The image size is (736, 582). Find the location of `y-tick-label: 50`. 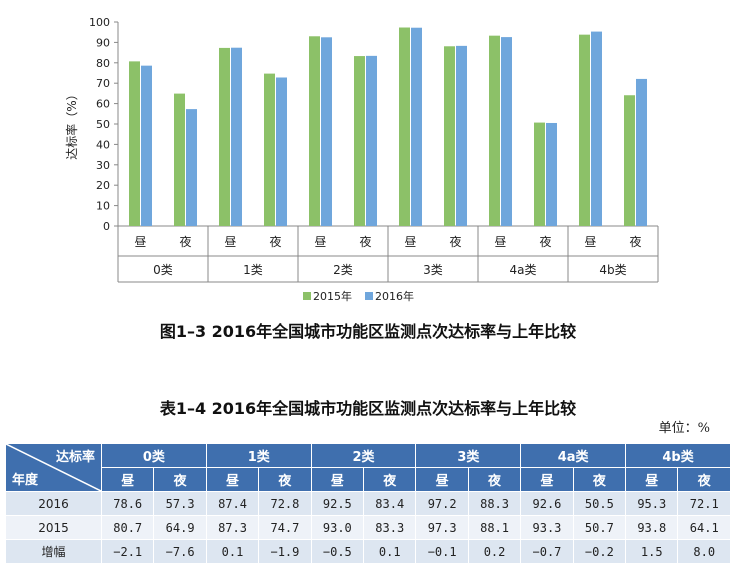

y-tick-label: 50 is located at coordinates (103, 124).